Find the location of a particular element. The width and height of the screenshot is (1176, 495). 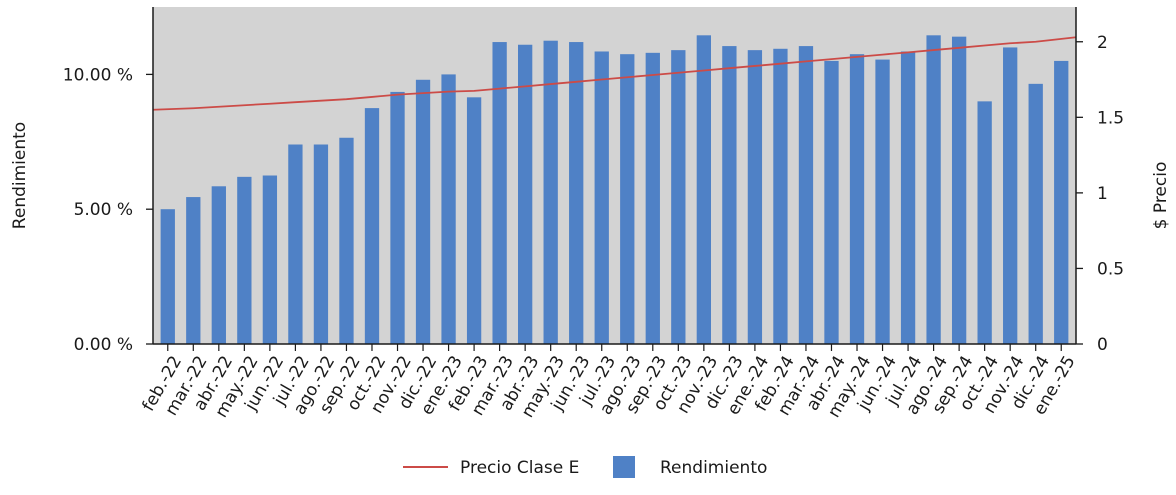

legend-label-rendimiento: Rendimiento is located at coordinates (713, 468).